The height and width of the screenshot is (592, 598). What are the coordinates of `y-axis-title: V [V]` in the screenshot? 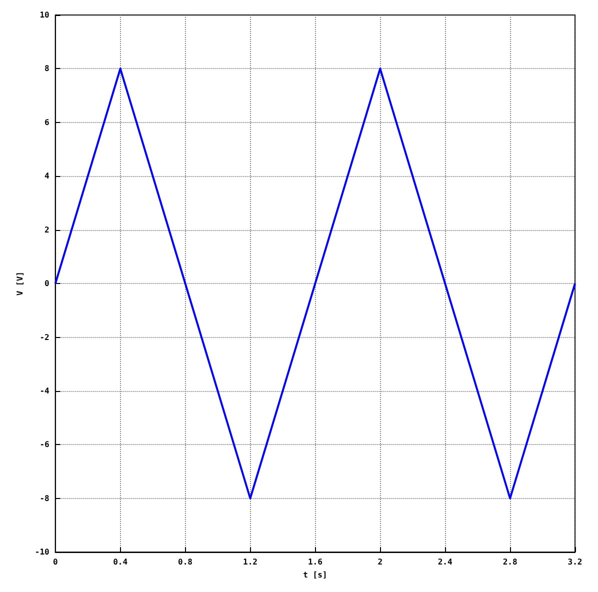 It's located at (20, 284).